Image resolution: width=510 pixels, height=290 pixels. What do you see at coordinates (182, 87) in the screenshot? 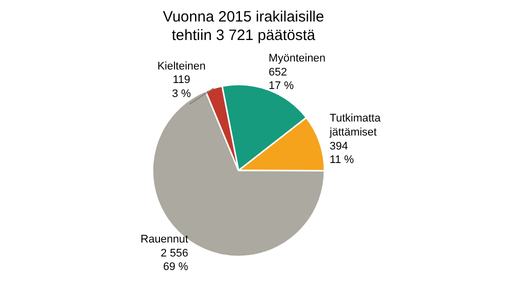
I see `data-label: 119 3 %` at bounding box center [182, 87].